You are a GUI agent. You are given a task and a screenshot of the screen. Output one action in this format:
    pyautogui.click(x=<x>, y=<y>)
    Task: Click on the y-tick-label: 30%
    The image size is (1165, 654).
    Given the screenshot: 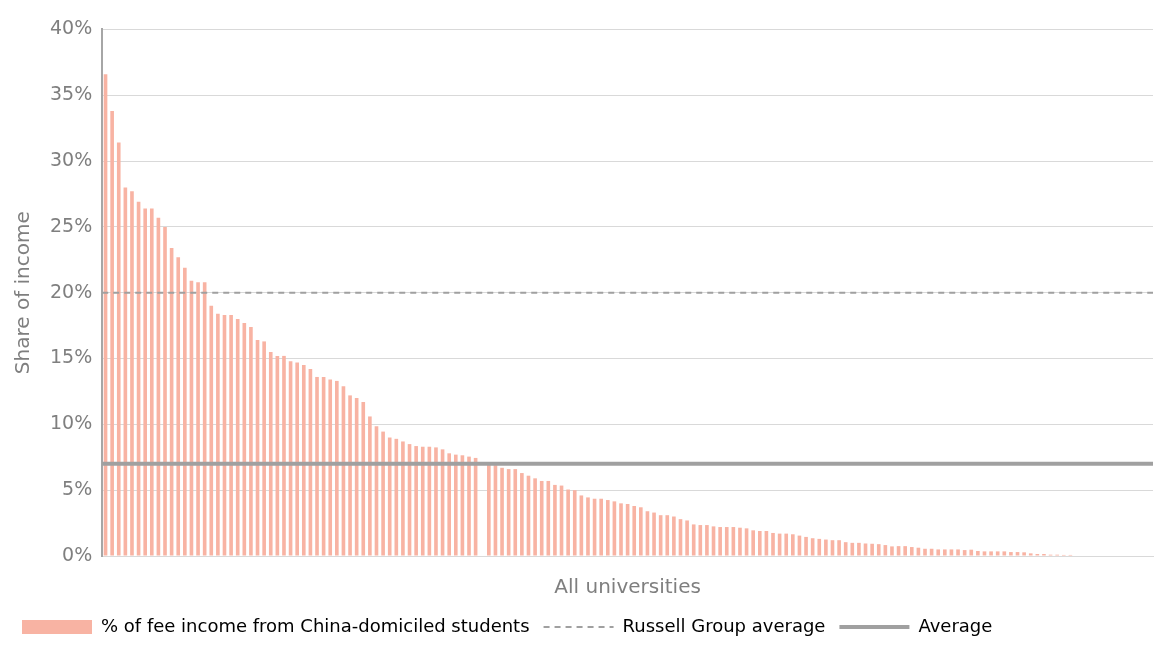 What is the action you would take?
    pyautogui.click(x=71, y=158)
    